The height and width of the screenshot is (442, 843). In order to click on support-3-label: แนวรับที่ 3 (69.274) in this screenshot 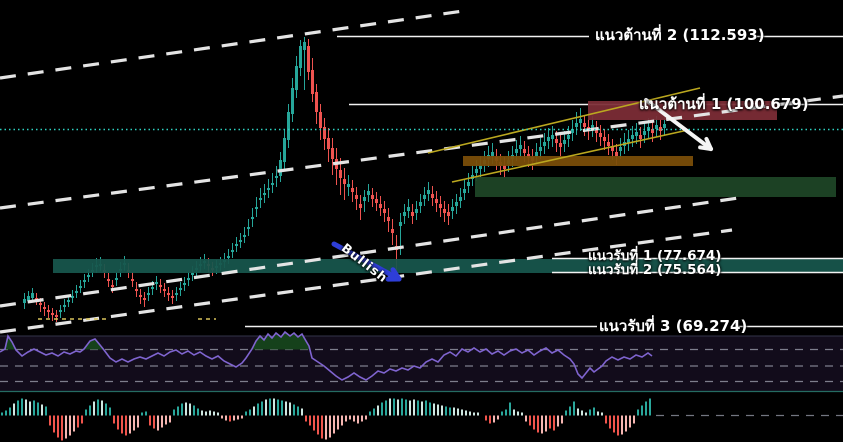, I will do `click(673, 326)`.